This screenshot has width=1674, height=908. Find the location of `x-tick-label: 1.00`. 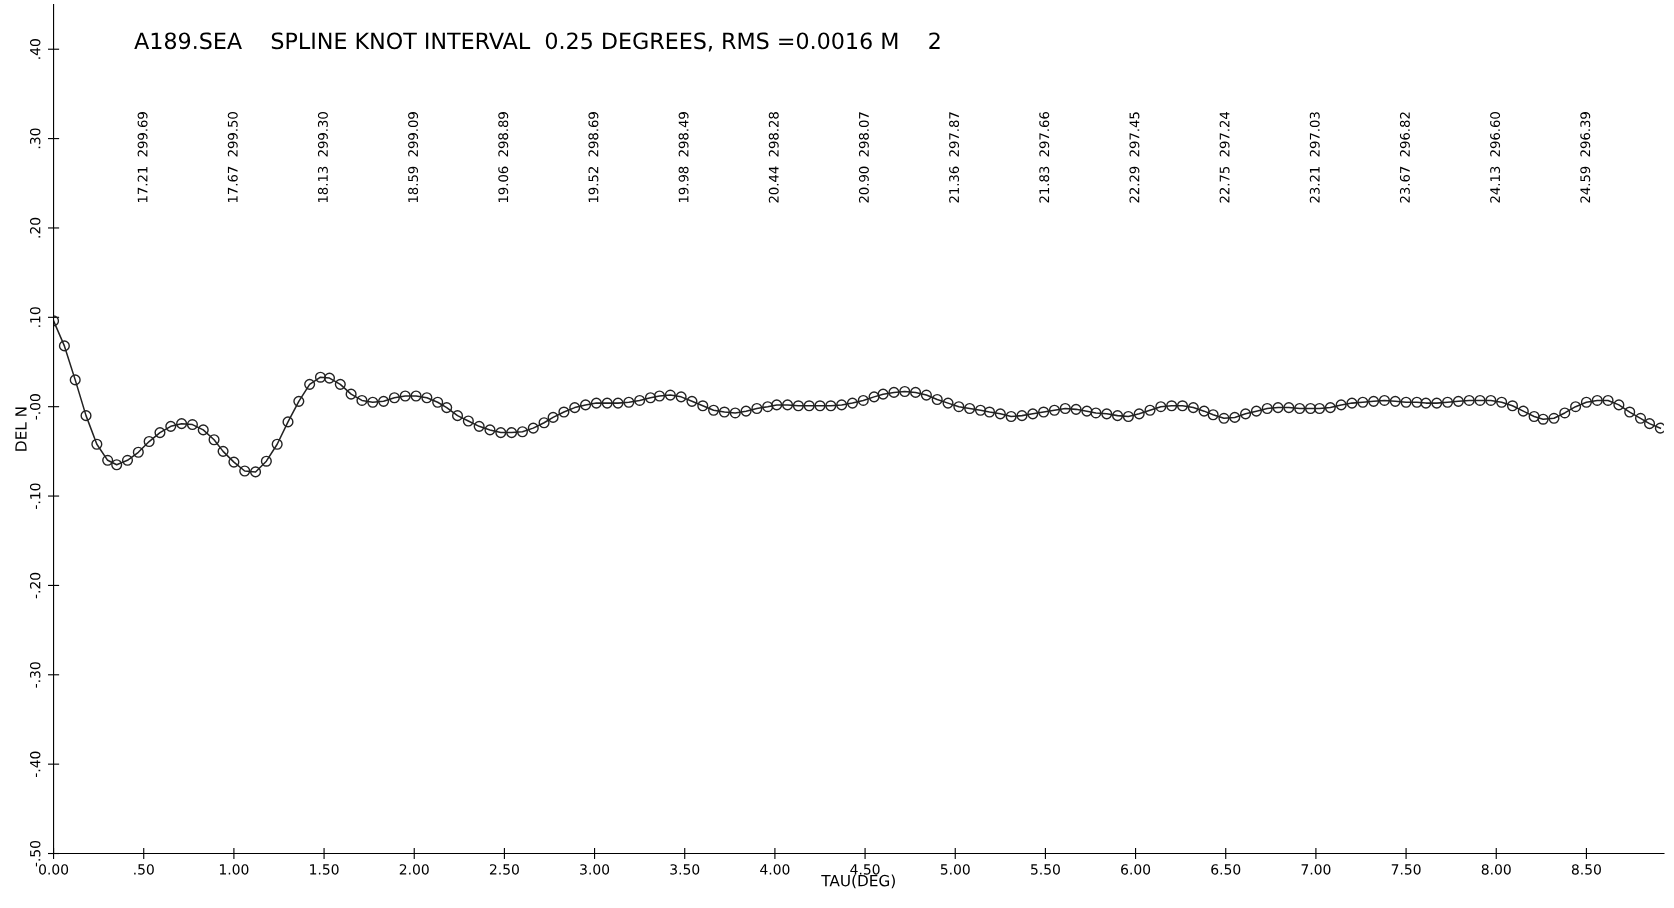

x-tick-label: 1.00 is located at coordinates (234, 869).